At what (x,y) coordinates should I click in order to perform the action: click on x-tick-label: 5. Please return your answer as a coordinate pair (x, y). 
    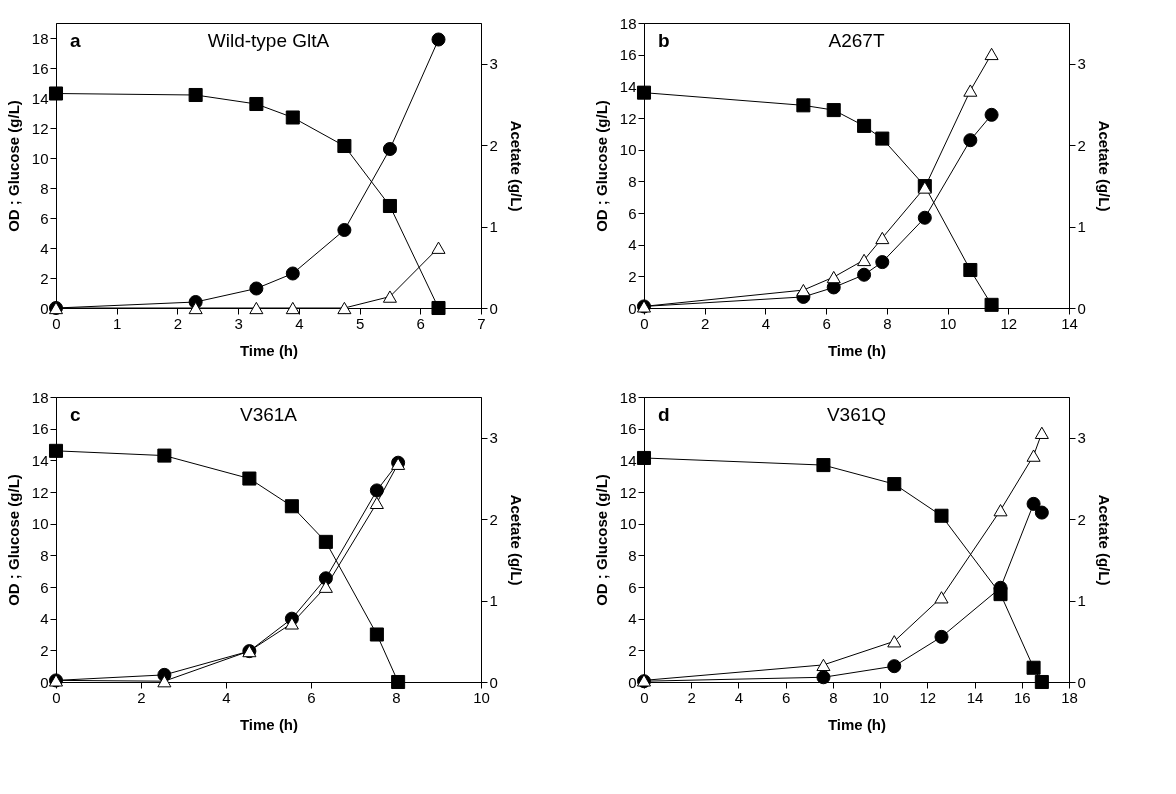
    Looking at the image, I should click on (360, 323).